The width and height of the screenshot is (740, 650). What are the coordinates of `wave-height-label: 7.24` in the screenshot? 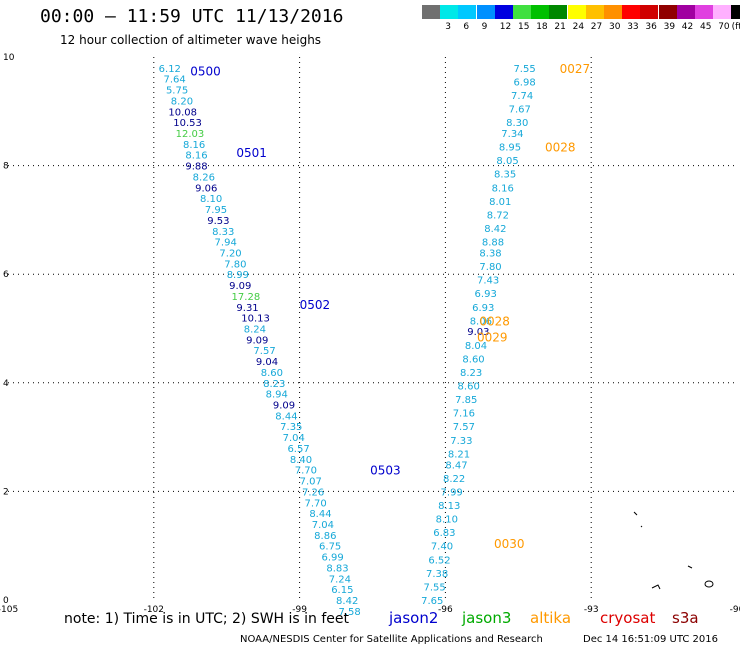 It's located at (340, 579).